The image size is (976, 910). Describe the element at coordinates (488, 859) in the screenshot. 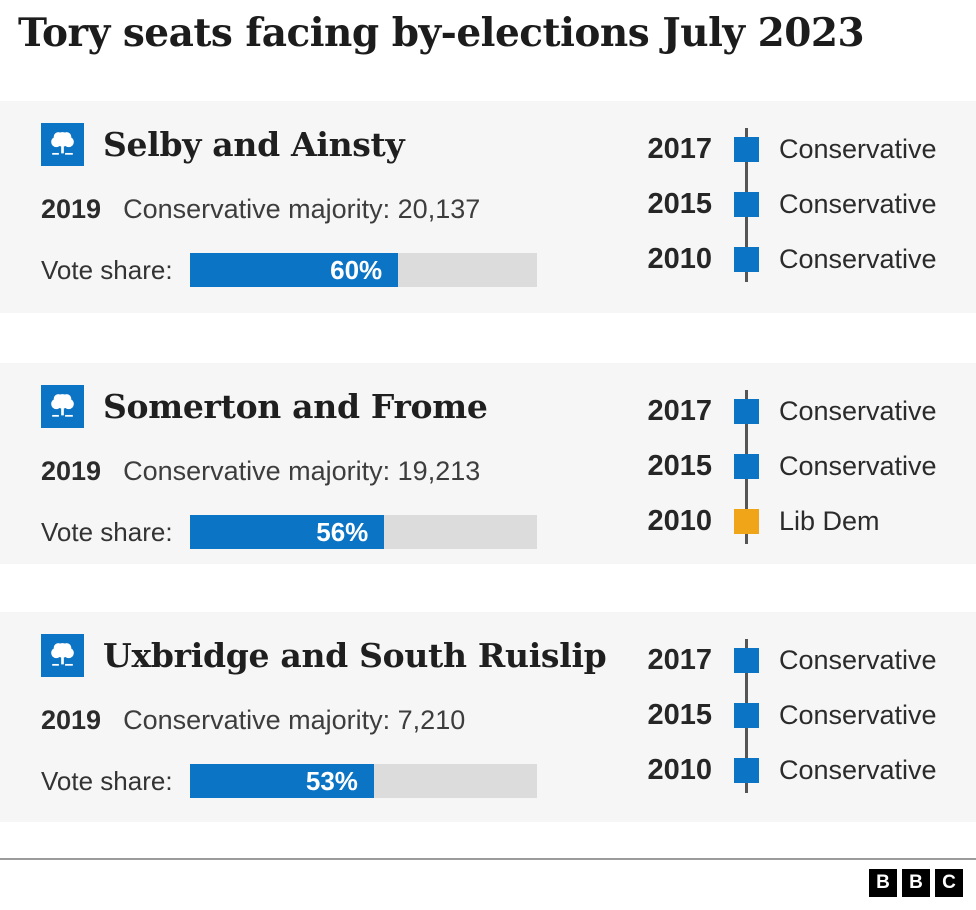

I see `footer-divider` at that location.